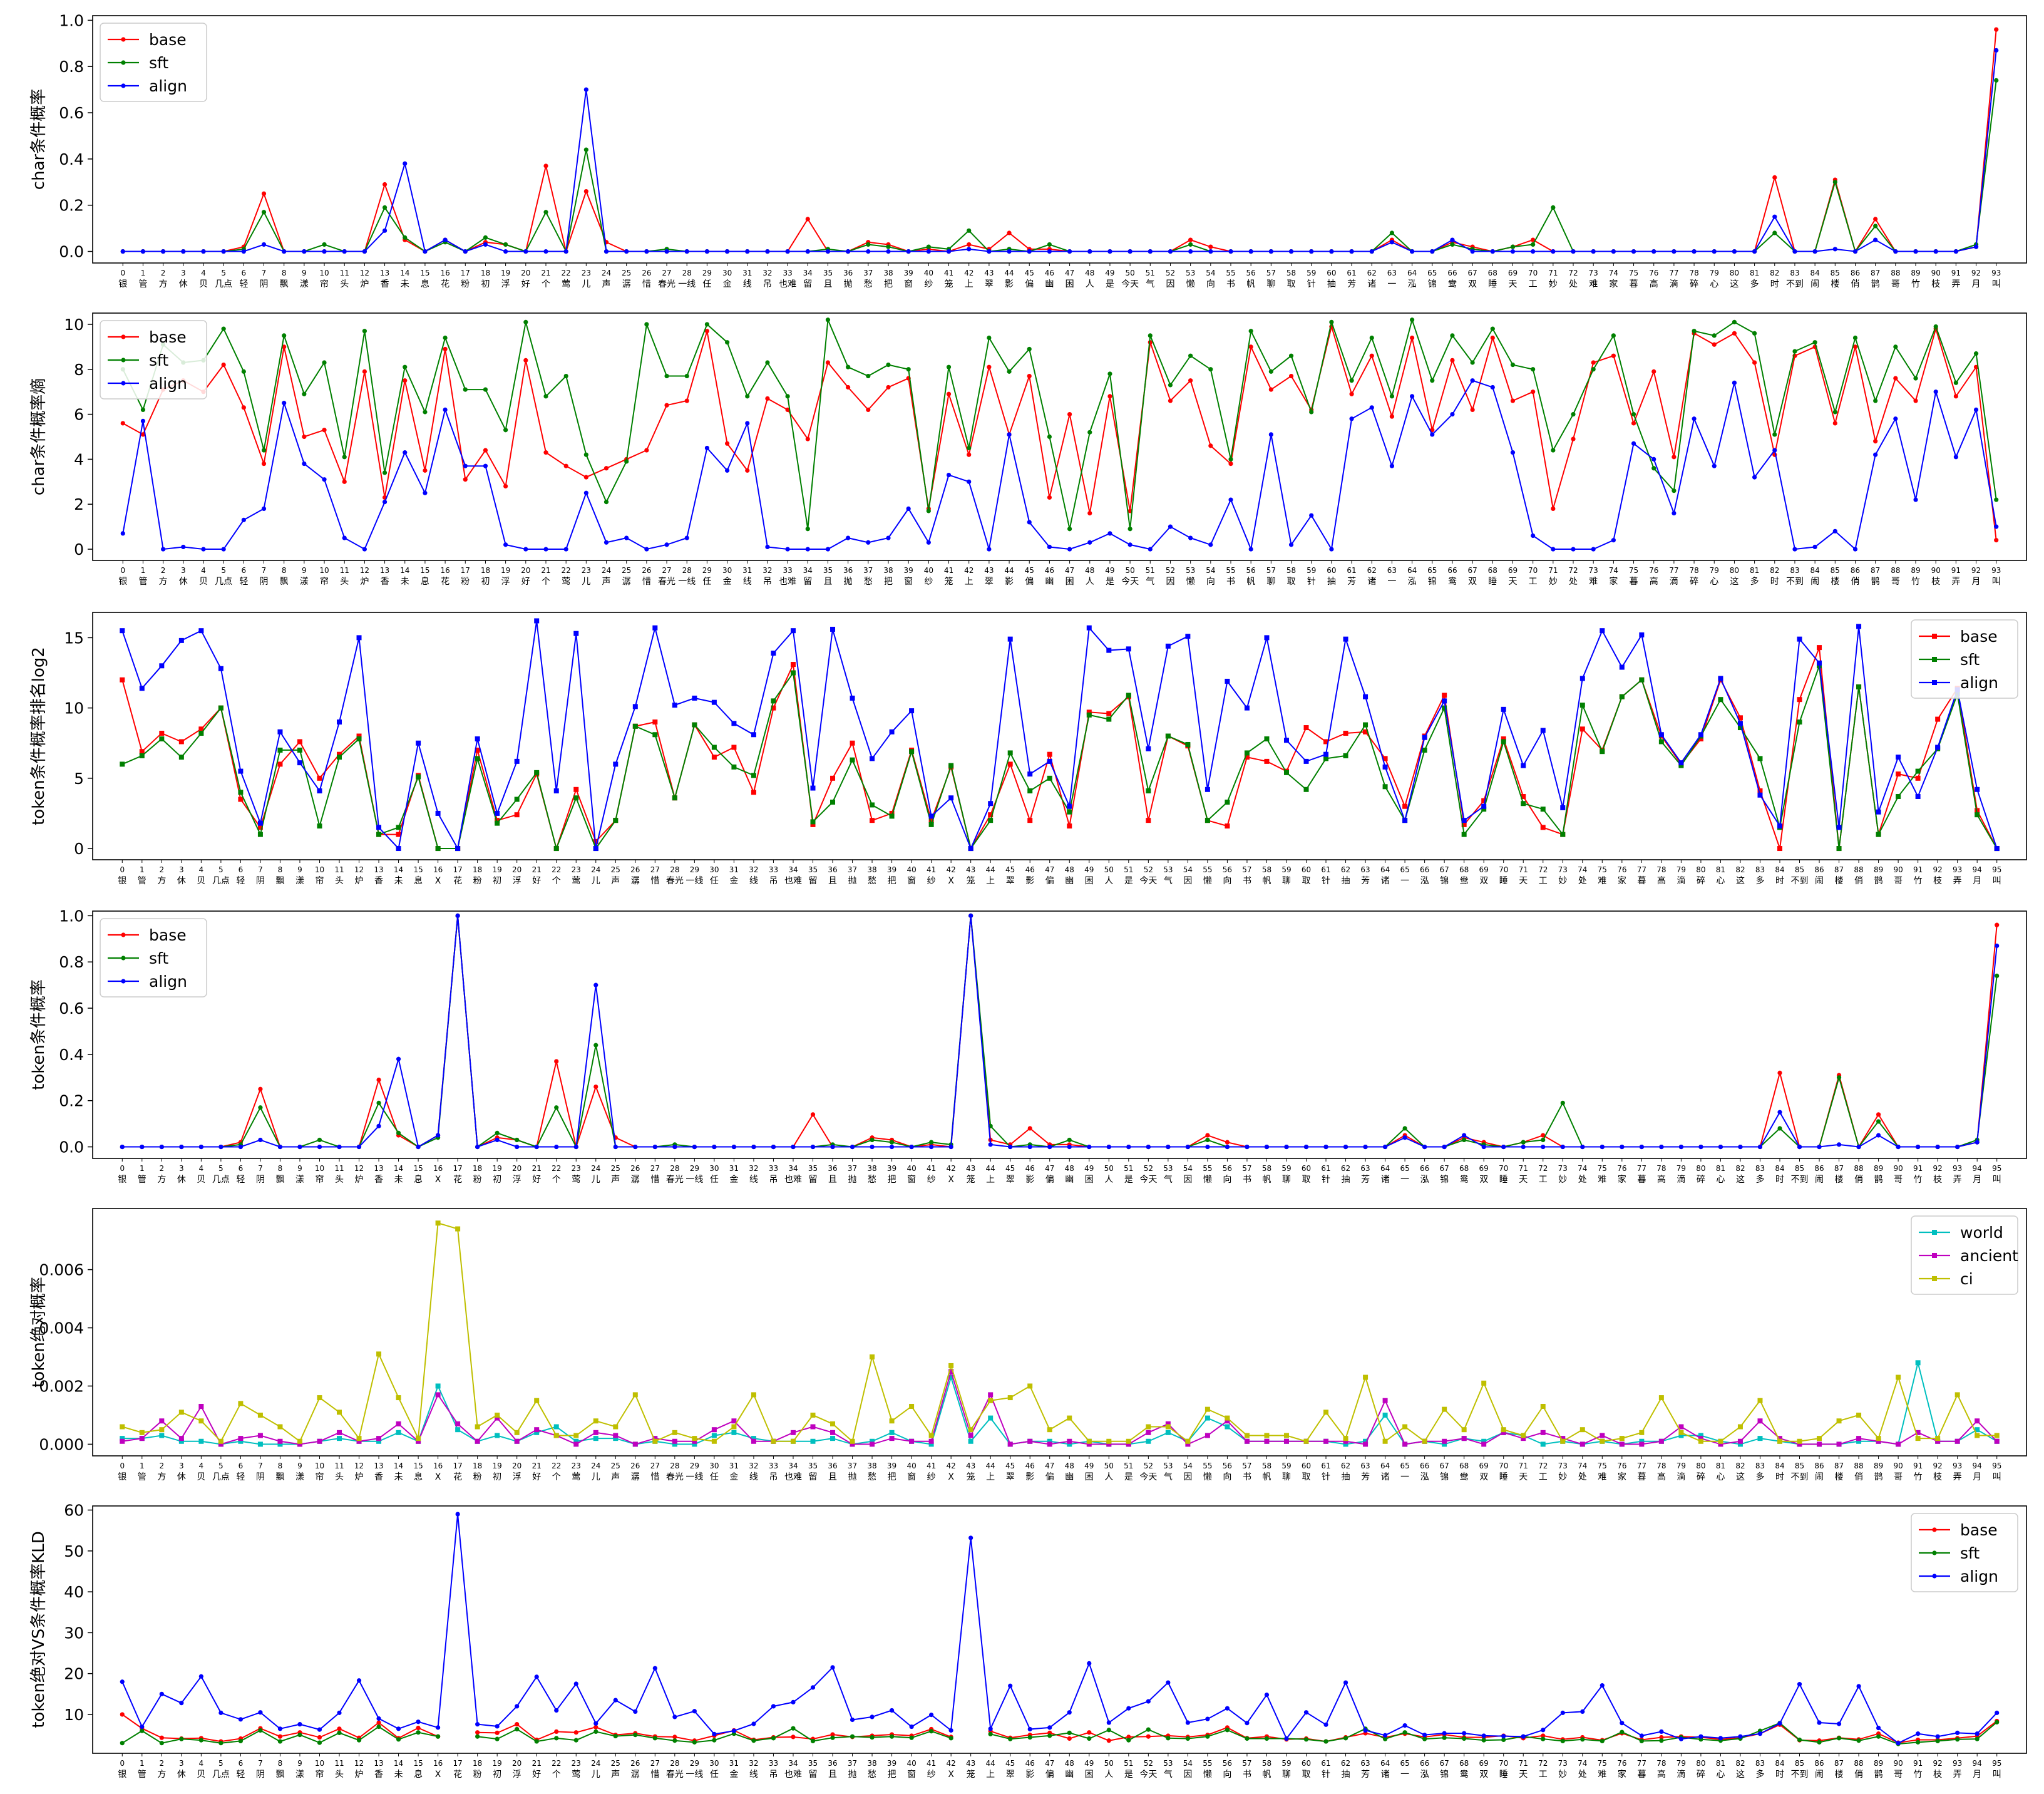  What do you see at coordinates (1246, 1168) in the screenshot?
I see `x-tick-label: 57` at bounding box center [1246, 1168].